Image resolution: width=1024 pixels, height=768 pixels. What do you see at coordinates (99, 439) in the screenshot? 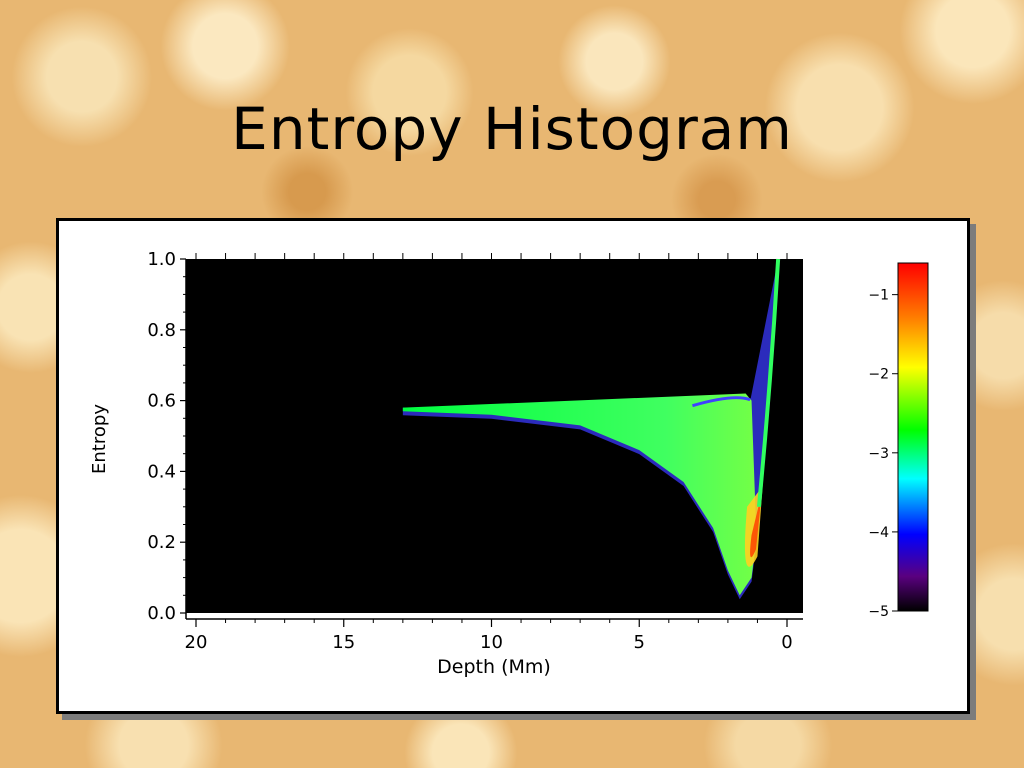
I see `y-axis-label: Entropy` at bounding box center [99, 439].